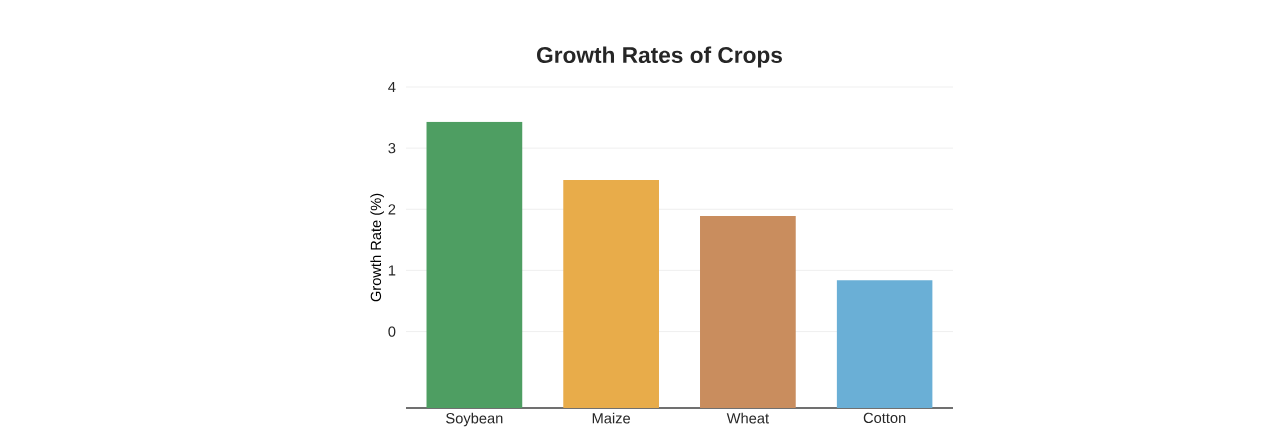 Image resolution: width=1283 pixels, height=434 pixels. I want to click on x-tick-label: Soybean, so click(474, 419).